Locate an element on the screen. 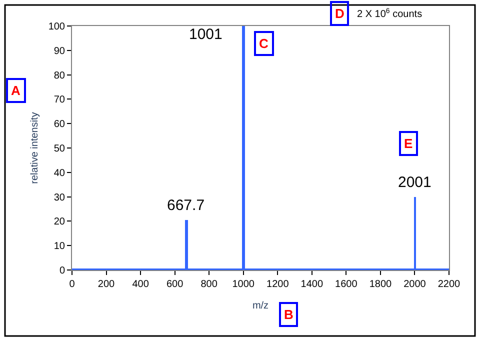 The height and width of the screenshot is (341, 481). x-axis-title: m/z is located at coordinates (260, 306).